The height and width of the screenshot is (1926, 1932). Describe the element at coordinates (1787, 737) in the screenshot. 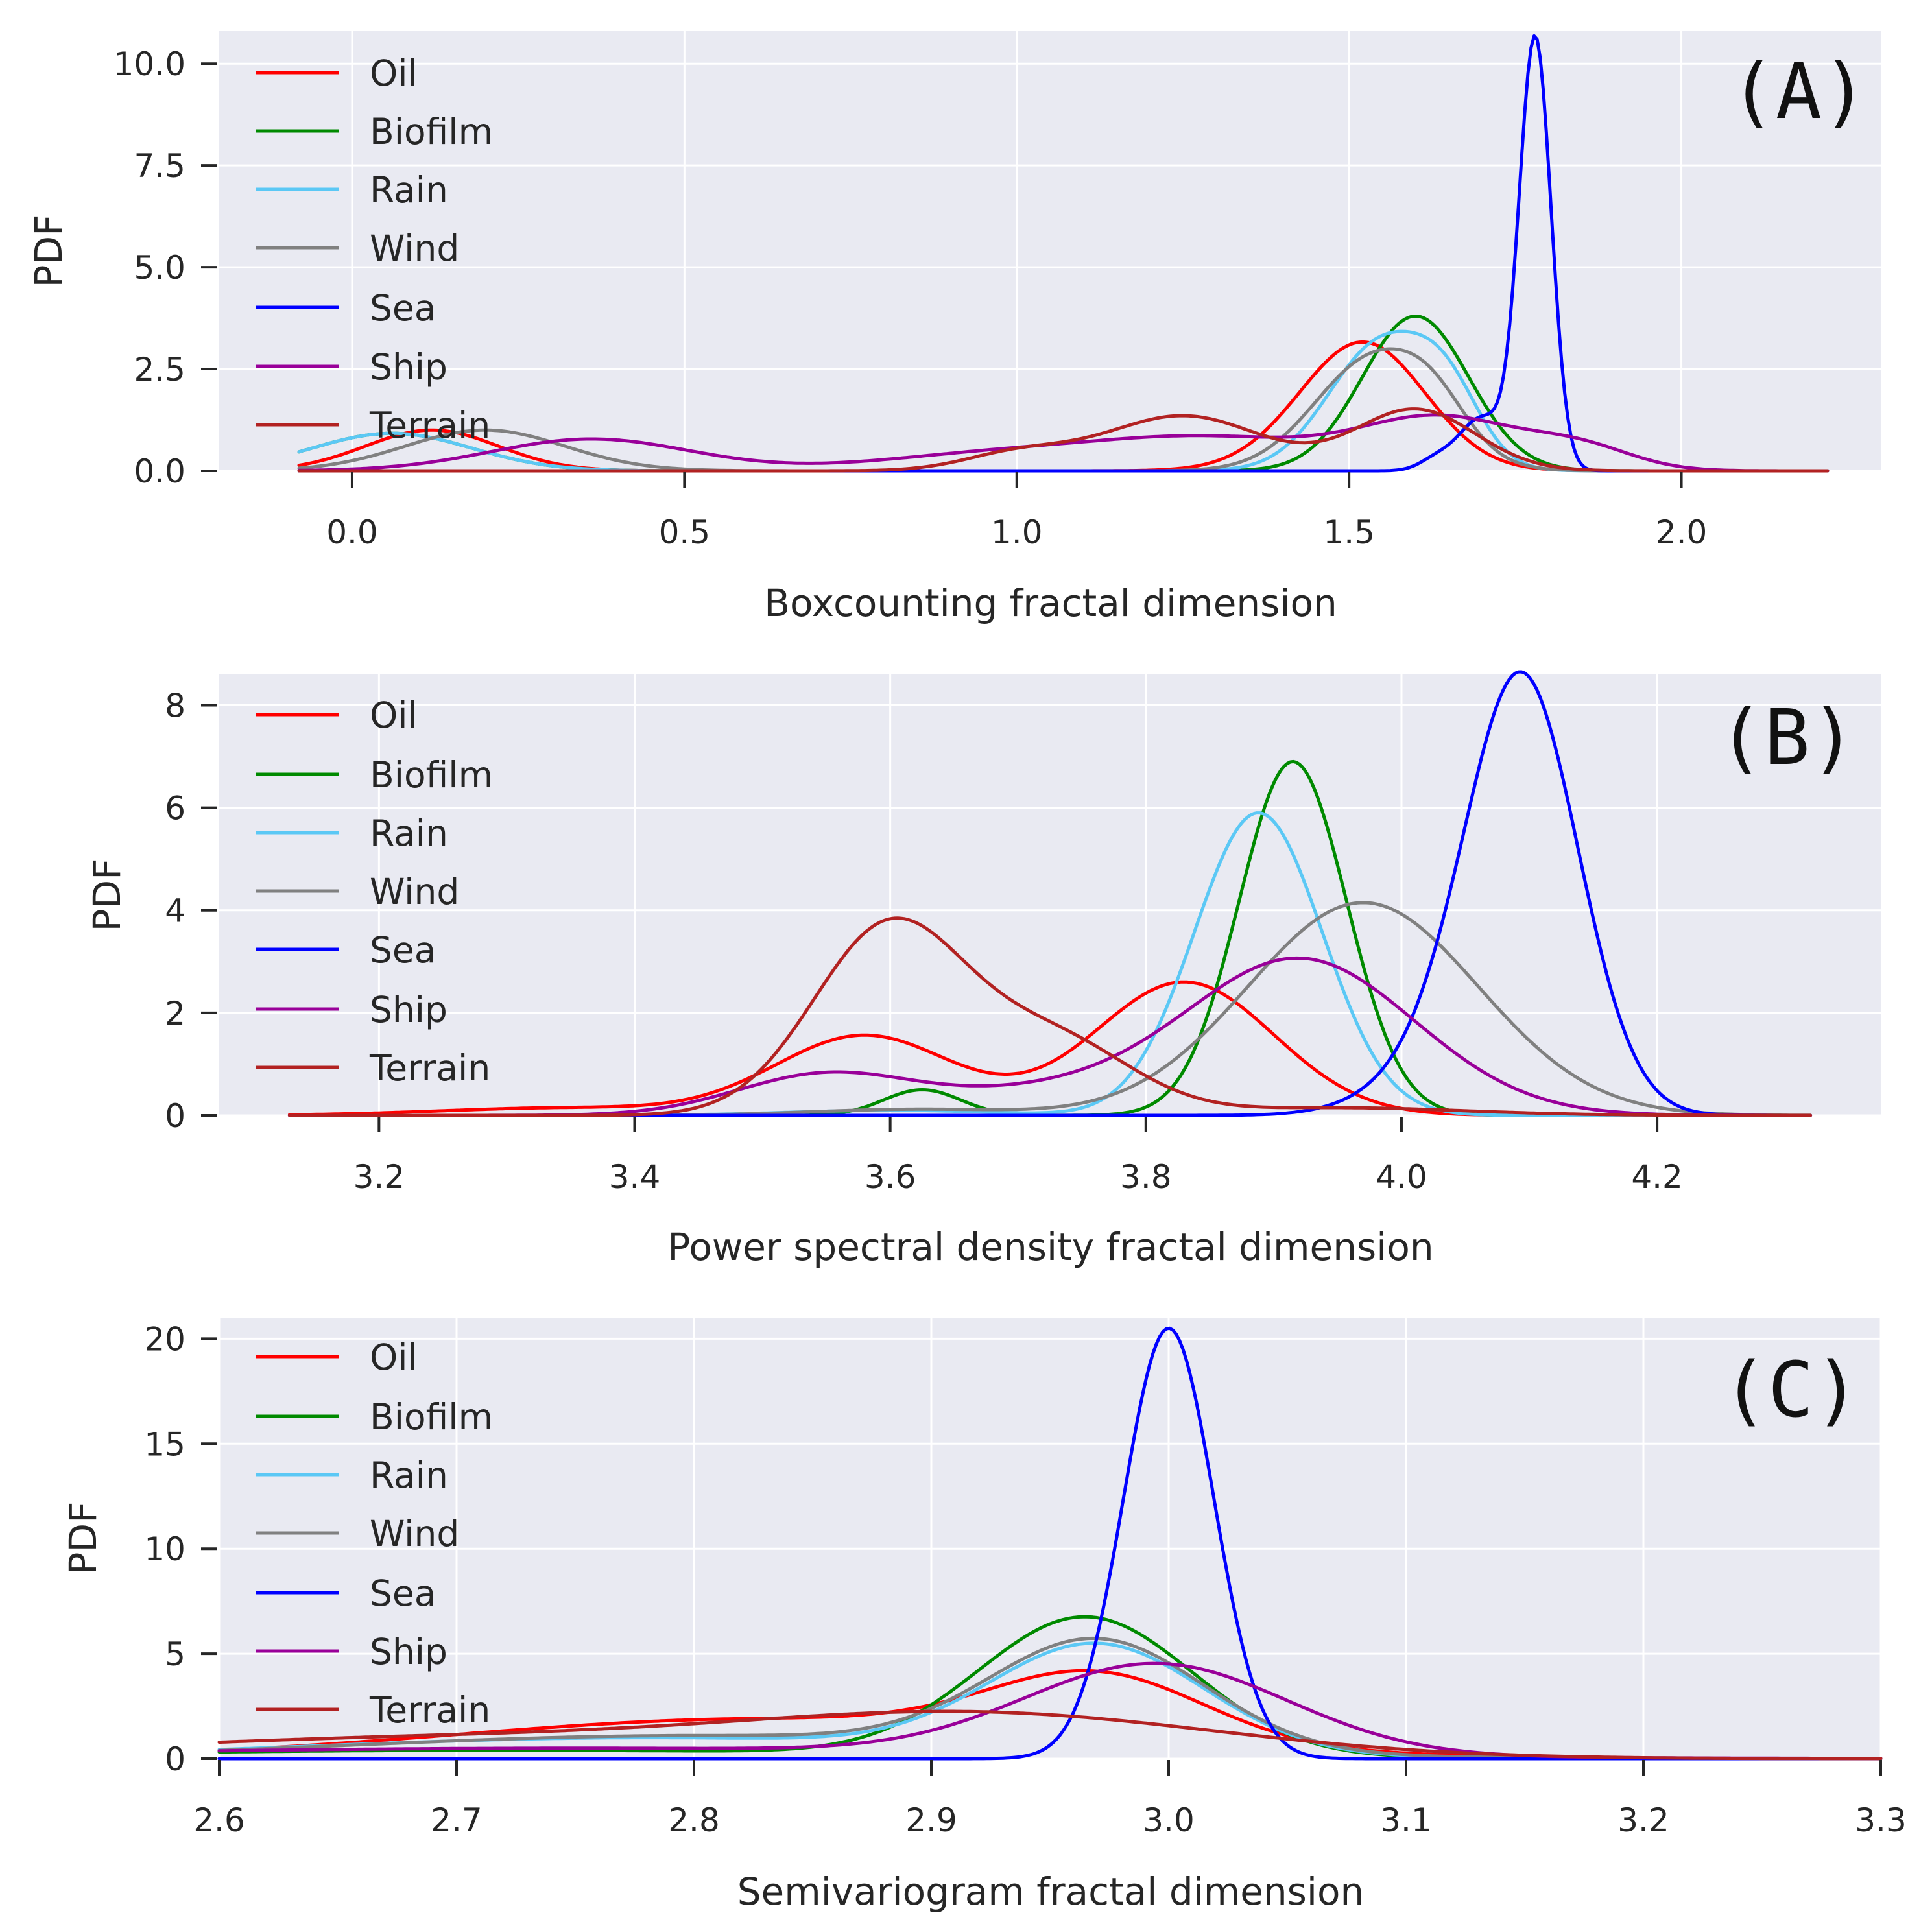

I see `panel-b-label: (B)` at that location.